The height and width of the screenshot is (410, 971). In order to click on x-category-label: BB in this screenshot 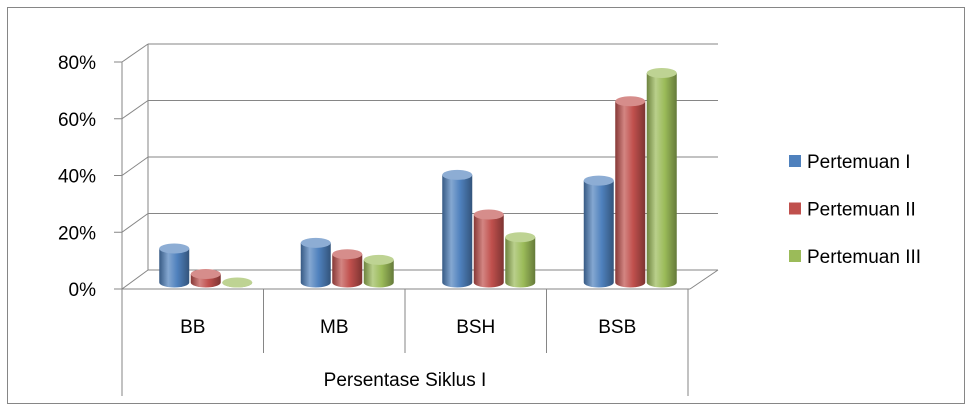, I will do `click(192, 327)`.